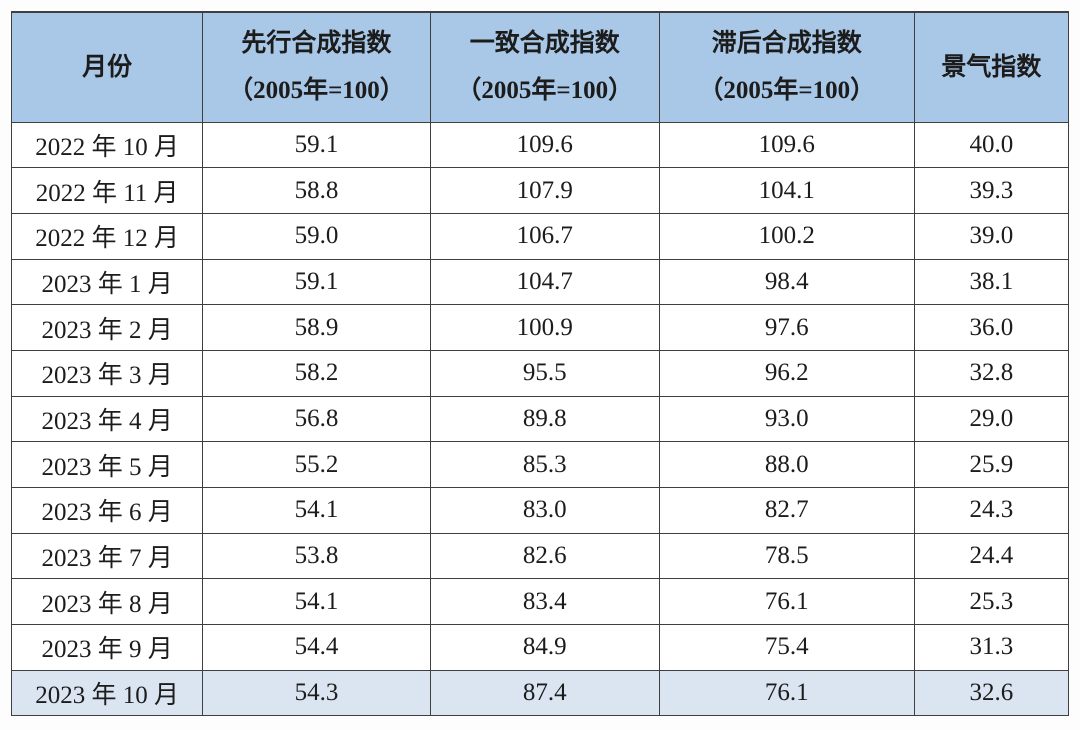 The width and height of the screenshot is (1080, 730). Describe the element at coordinates (316, 464) in the screenshot. I see `leading-index-value: 55.2` at that location.